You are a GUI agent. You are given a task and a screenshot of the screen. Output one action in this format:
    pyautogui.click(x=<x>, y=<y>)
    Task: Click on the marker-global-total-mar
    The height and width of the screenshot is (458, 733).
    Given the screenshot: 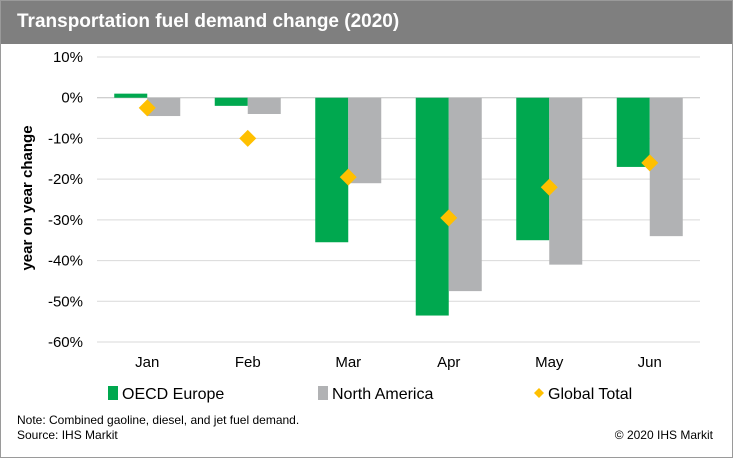 What is the action you would take?
    pyautogui.click(x=348, y=177)
    